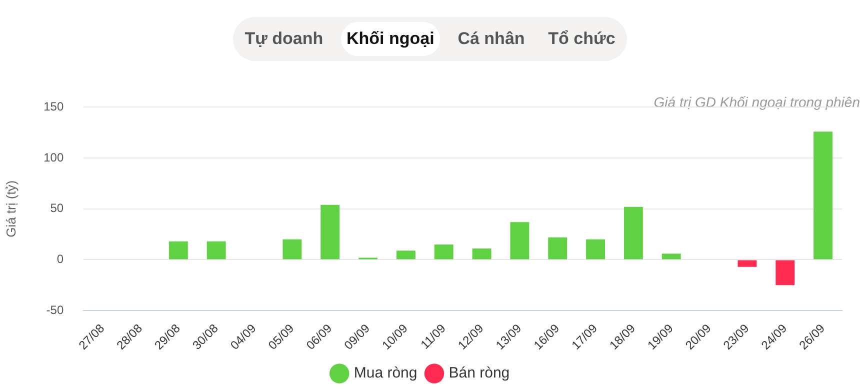 The width and height of the screenshot is (862, 391). I want to click on y-tick-label: 0, so click(60, 259).